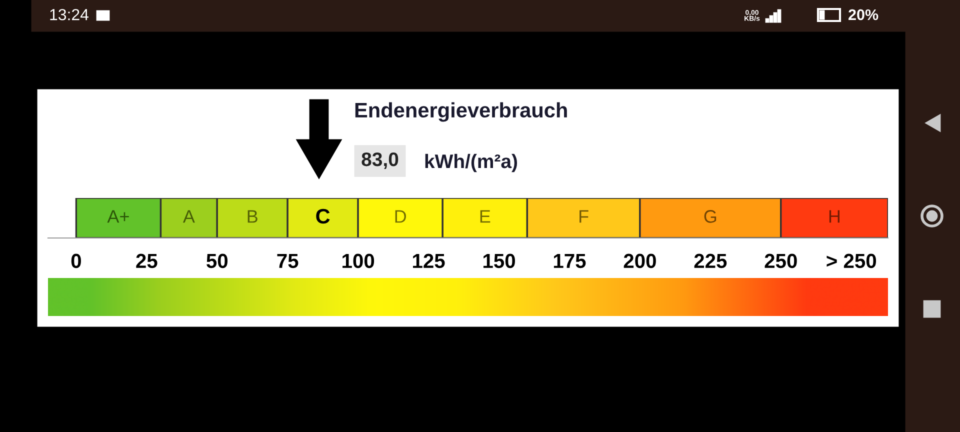 This screenshot has width=960, height=432. What do you see at coordinates (118, 216) in the screenshot?
I see `series-label: A+` at bounding box center [118, 216].